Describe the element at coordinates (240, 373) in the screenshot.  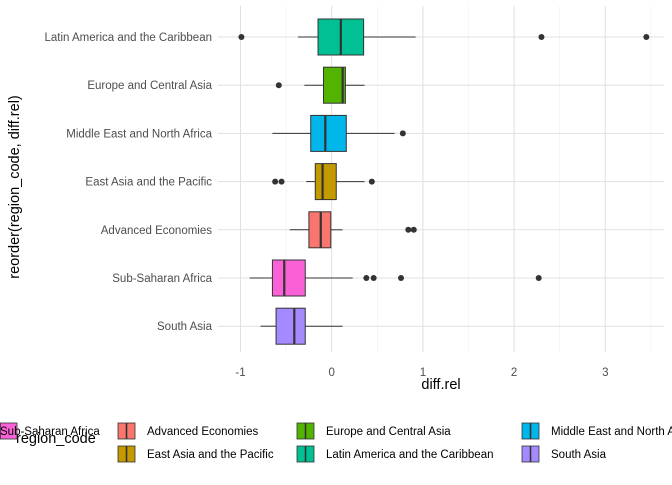
I see `x-tick-label: -1` at that location.